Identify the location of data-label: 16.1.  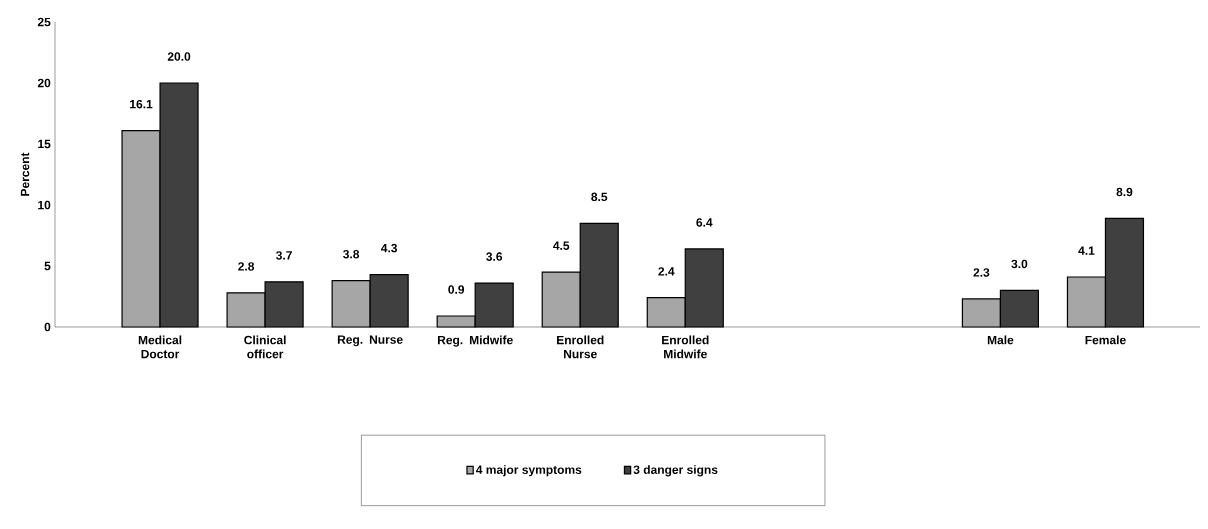
(141, 104).